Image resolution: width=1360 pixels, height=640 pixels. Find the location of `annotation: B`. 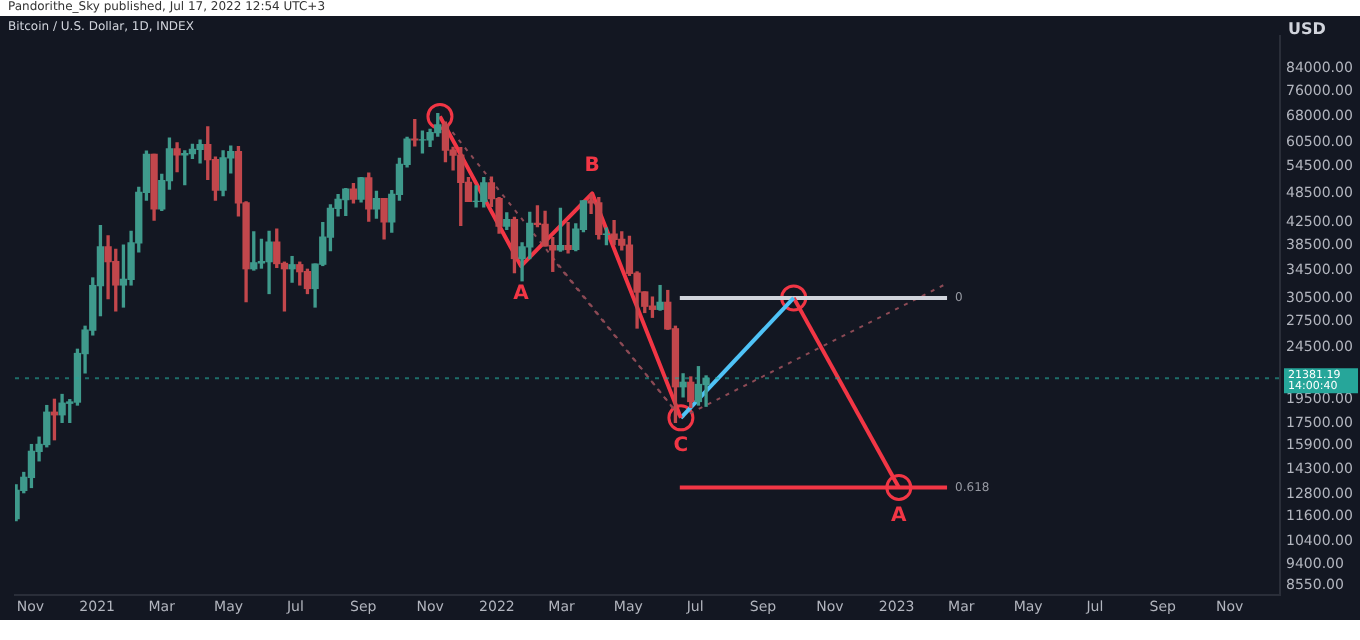

annotation: B is located at coordinates (592, 165).